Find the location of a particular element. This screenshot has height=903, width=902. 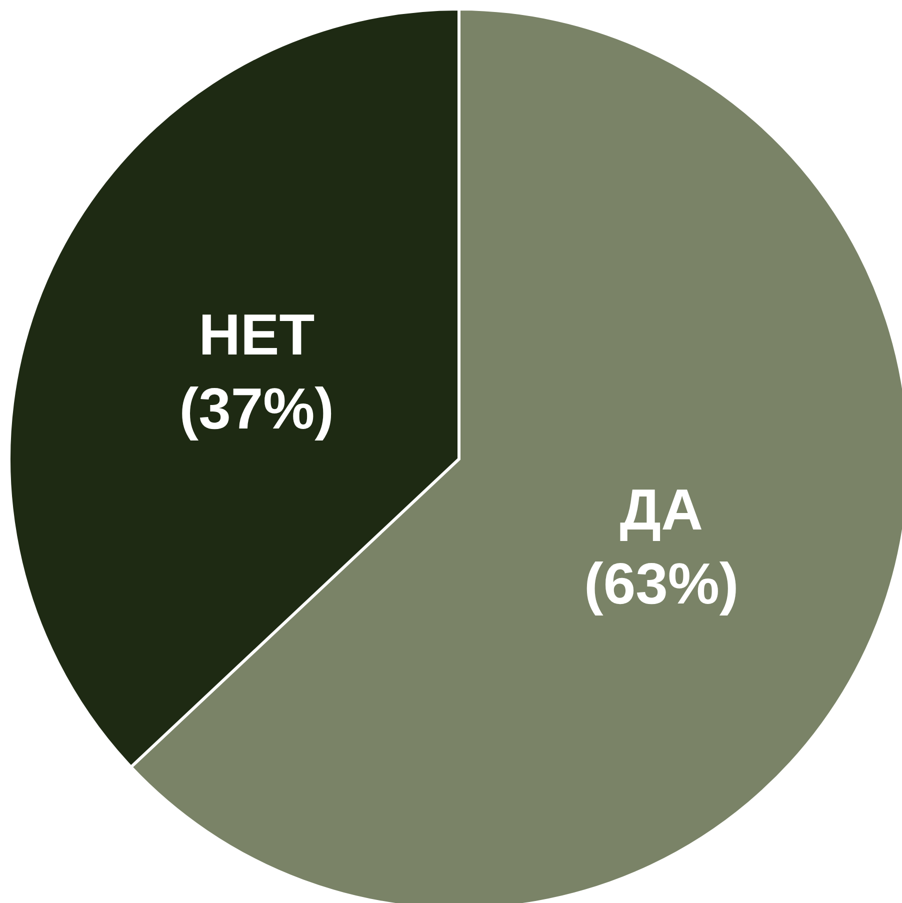

data-label: (63%) is located at coordinates (661, 583).